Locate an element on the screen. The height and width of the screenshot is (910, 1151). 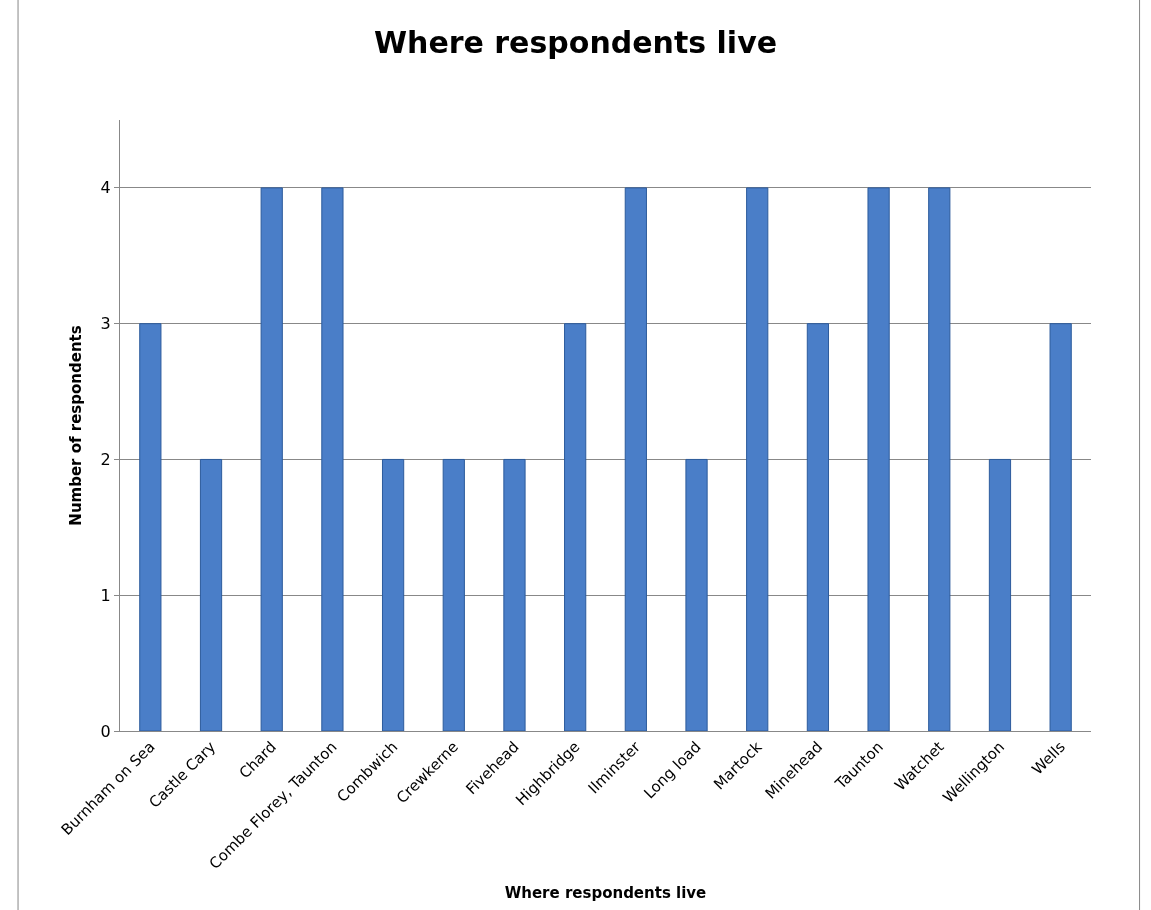
y-axis-title: Number of respondents is located at coordinates (75, 425).